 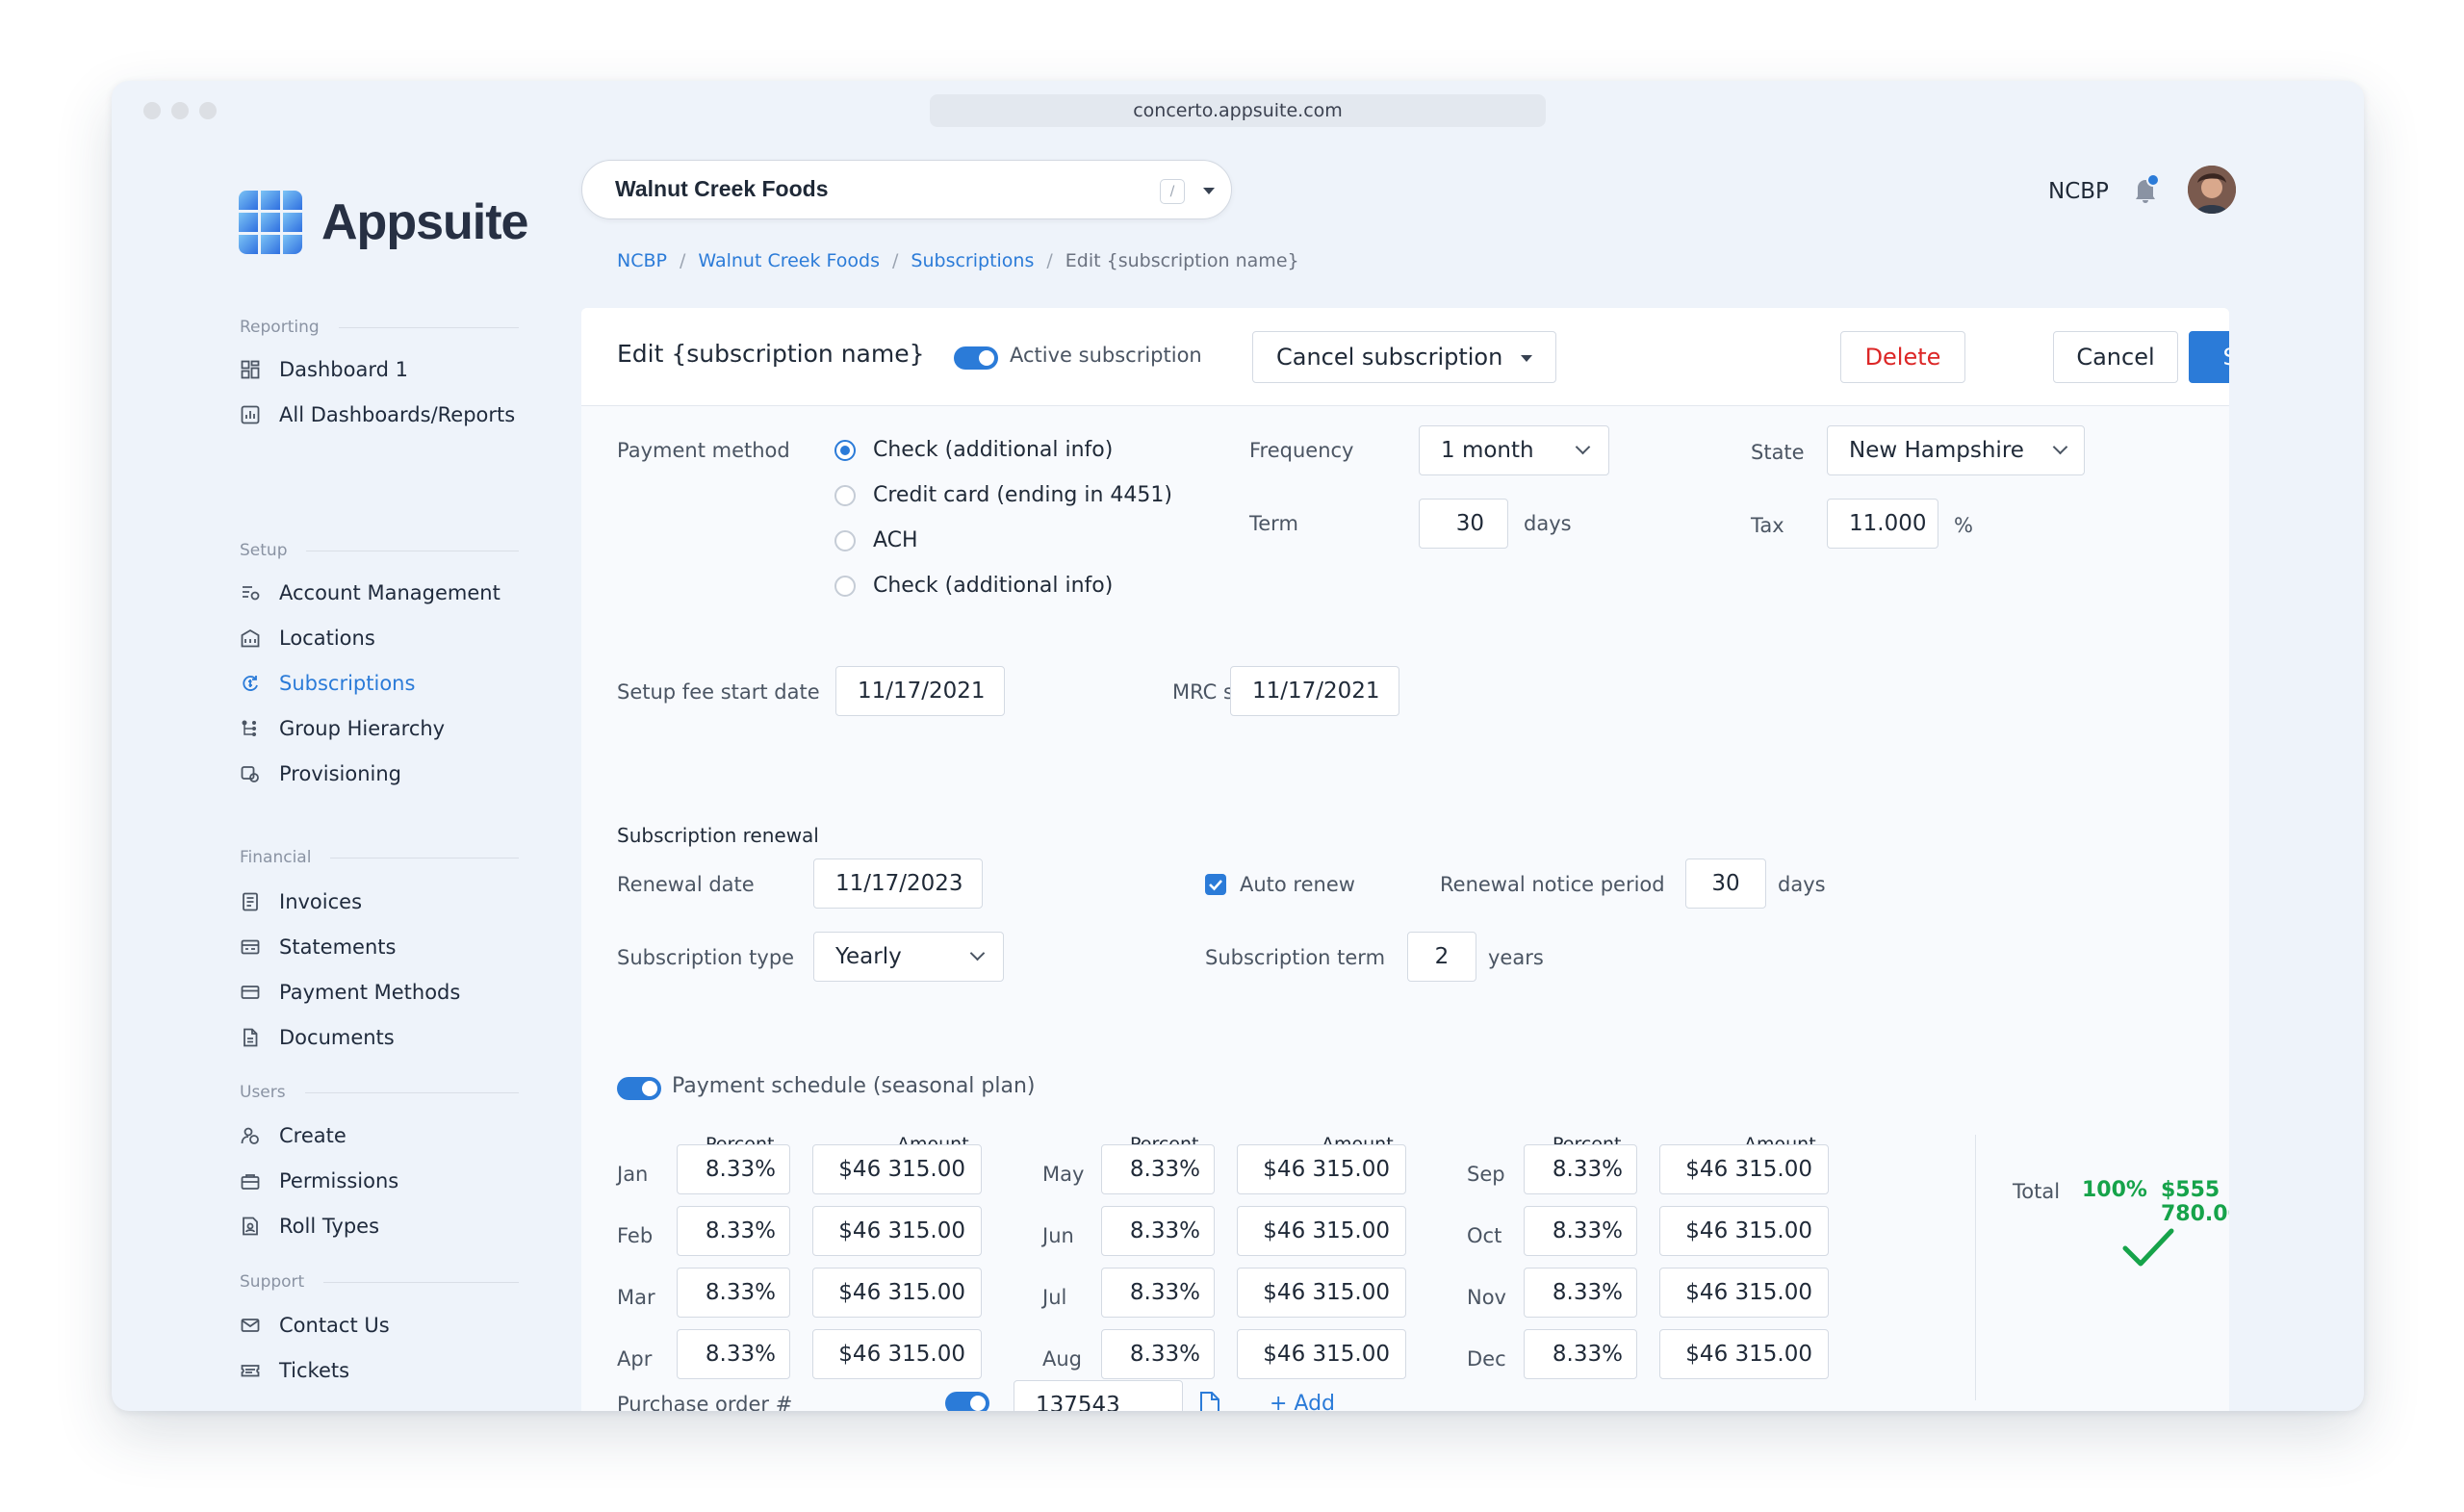 I want to click on month-amount-input-1: $46 315.00, so click(x=897, y=1231).